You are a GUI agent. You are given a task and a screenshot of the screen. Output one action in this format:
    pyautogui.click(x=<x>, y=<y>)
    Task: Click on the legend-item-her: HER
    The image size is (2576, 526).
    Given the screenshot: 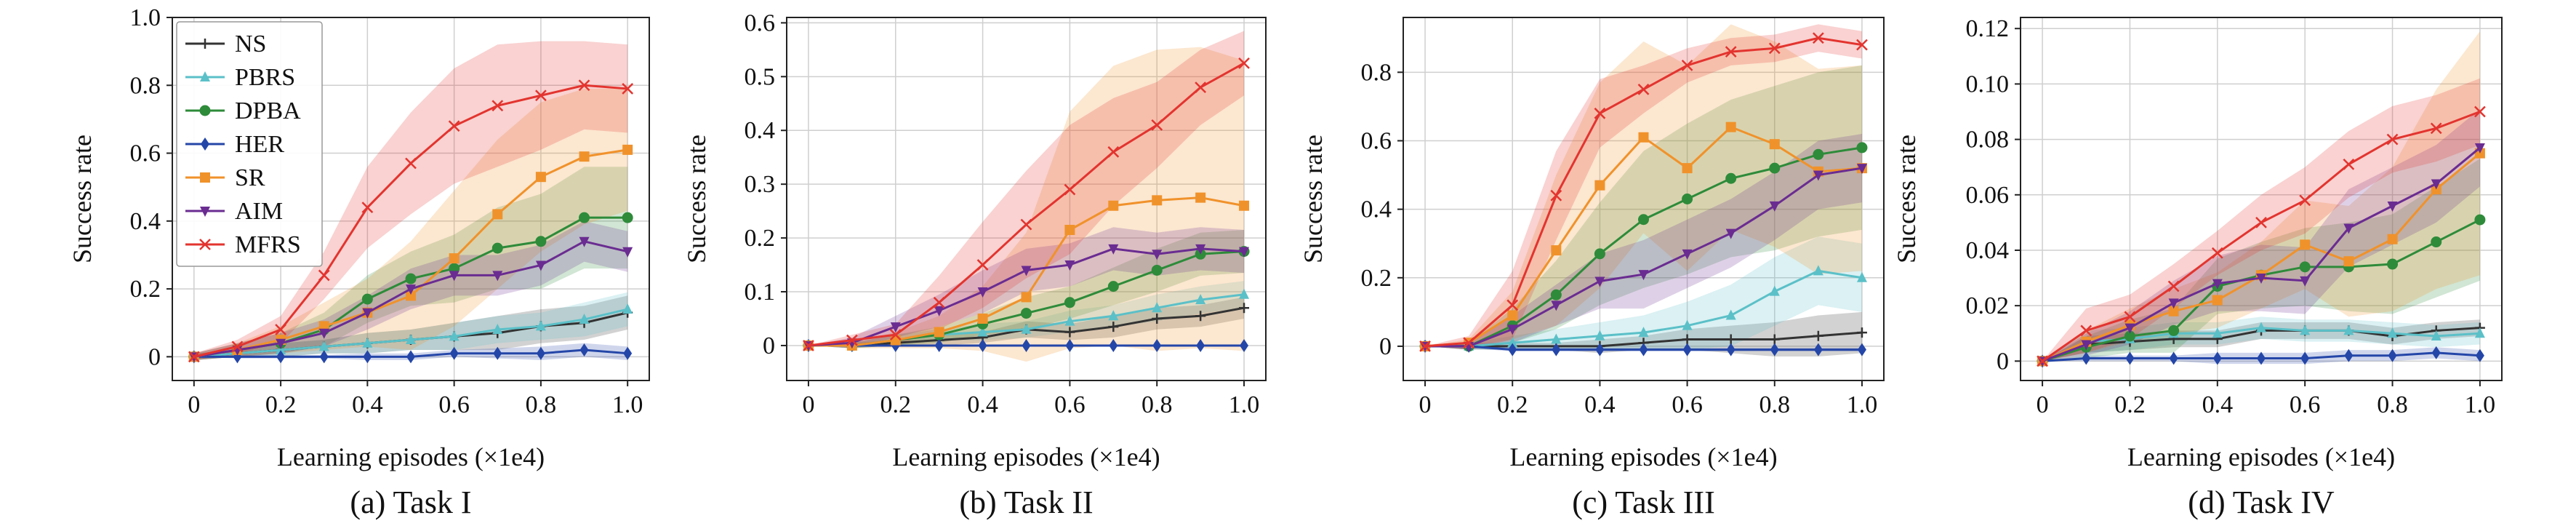 What is the action you would take?
    pyautogui.click(x=235, y=144)
    